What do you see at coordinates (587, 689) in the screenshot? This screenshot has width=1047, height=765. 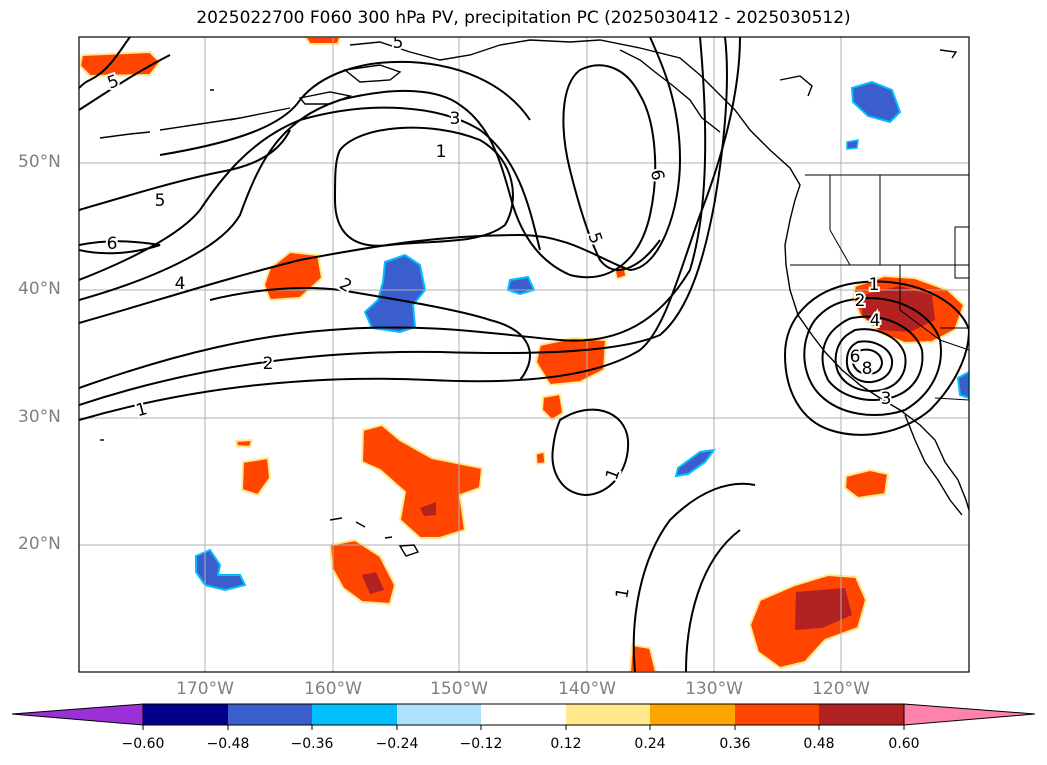 I see `lon-label: 140°W` at bounding box center [587, 689].